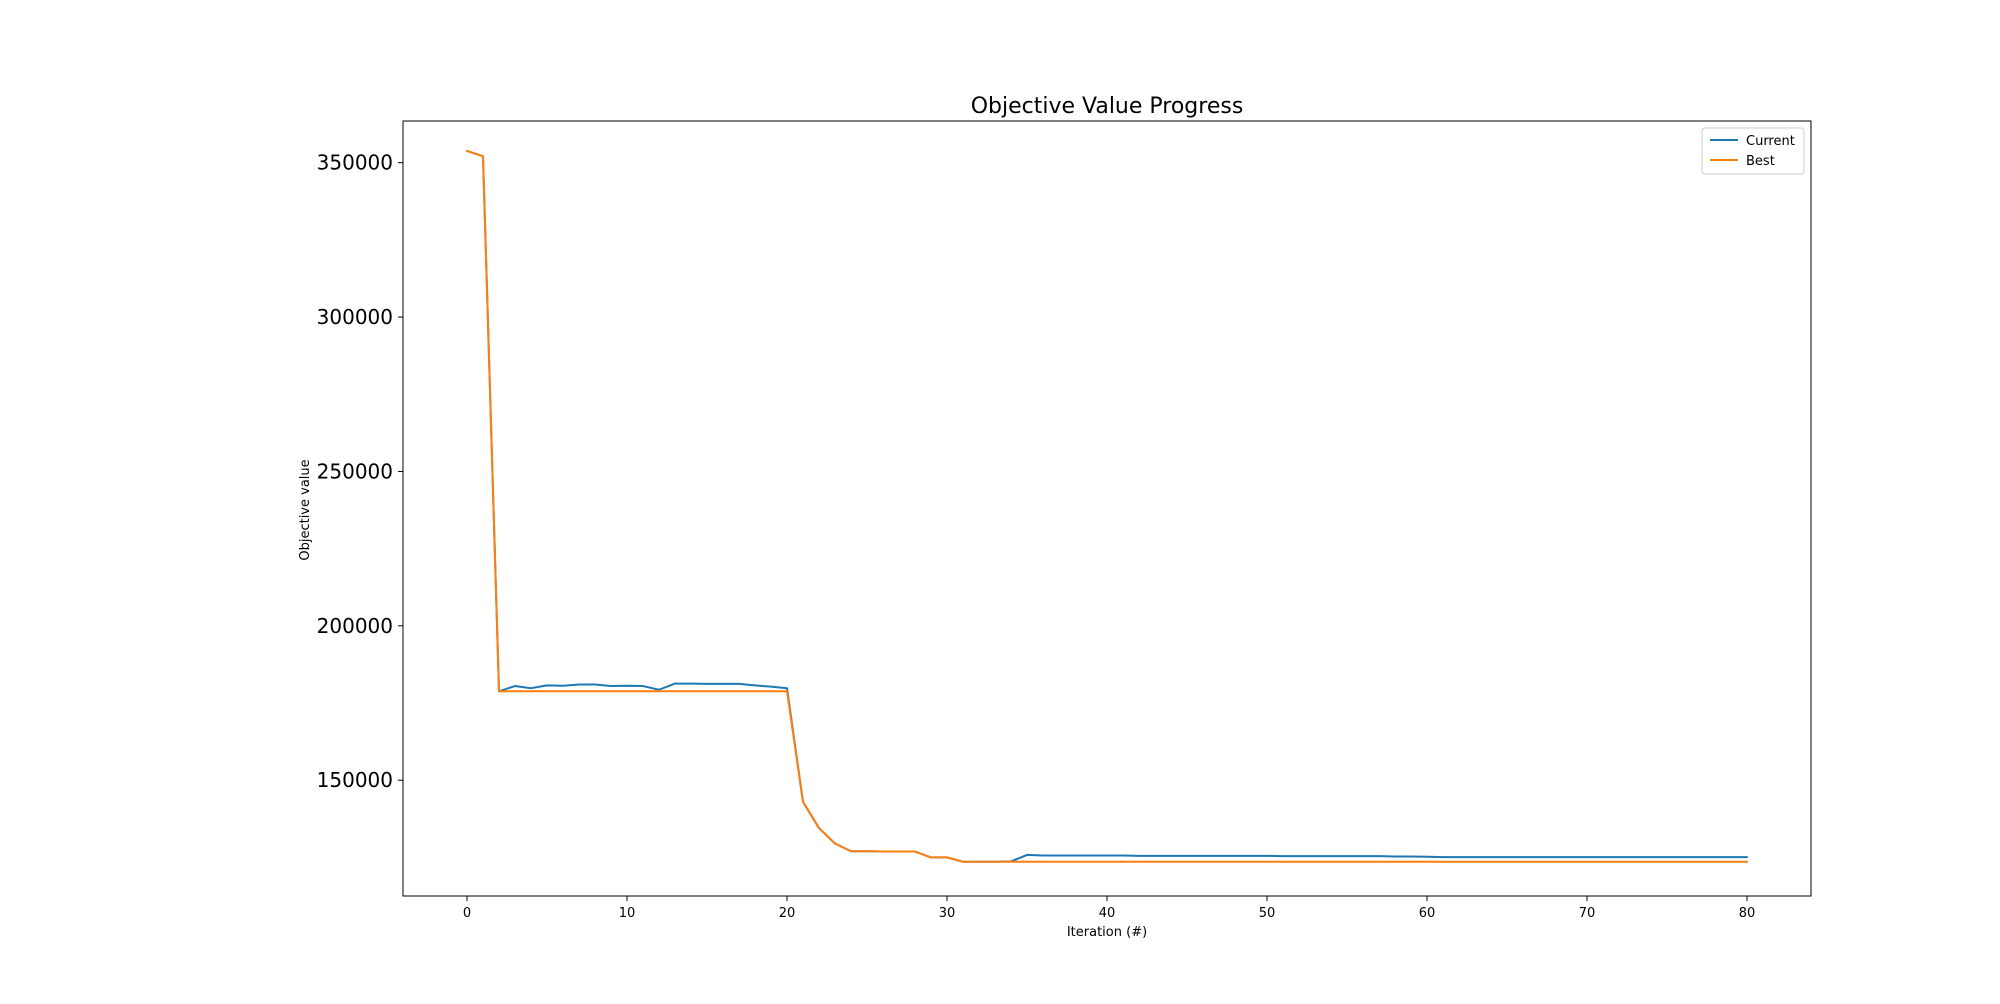 This screenshot has height=1004, width=2000. I want to click on x-axis-label: Iteration (#), so click(1107, 932).